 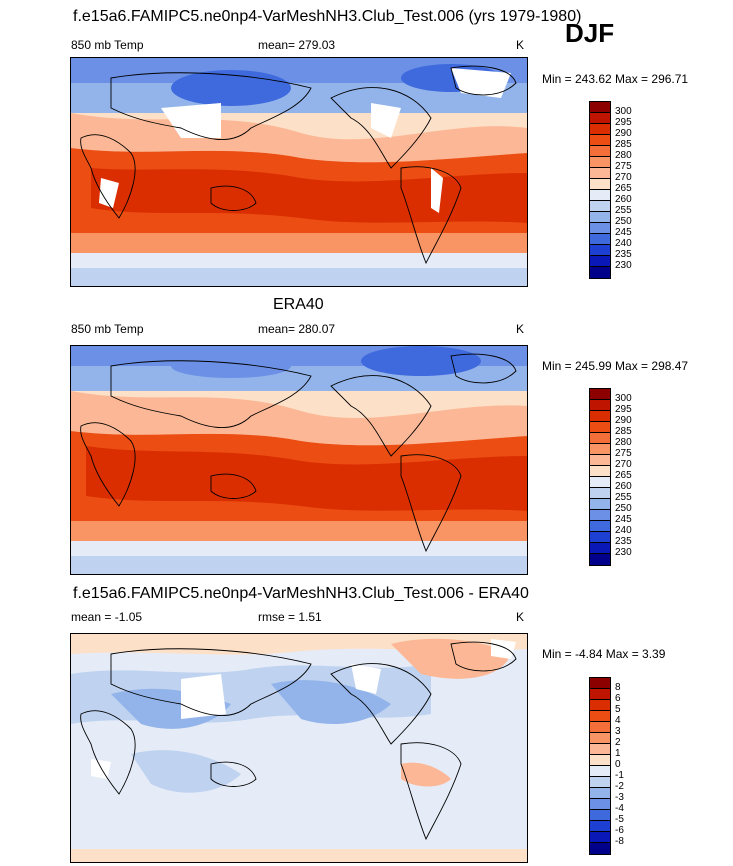 What do you see at coordinates (623, 232) in the screenshot?
I see `cbar1-label: 245` at bounding box center [623, 232].